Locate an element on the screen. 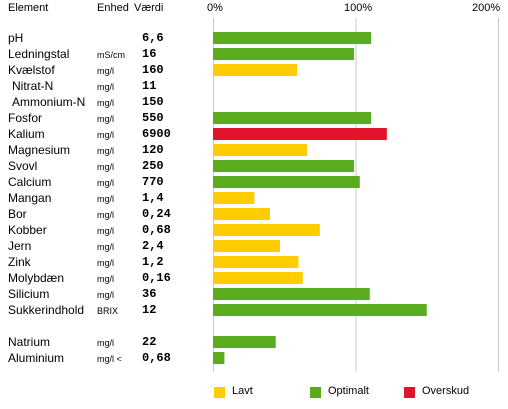  bar-natrium is located at coordinates (244, 342).